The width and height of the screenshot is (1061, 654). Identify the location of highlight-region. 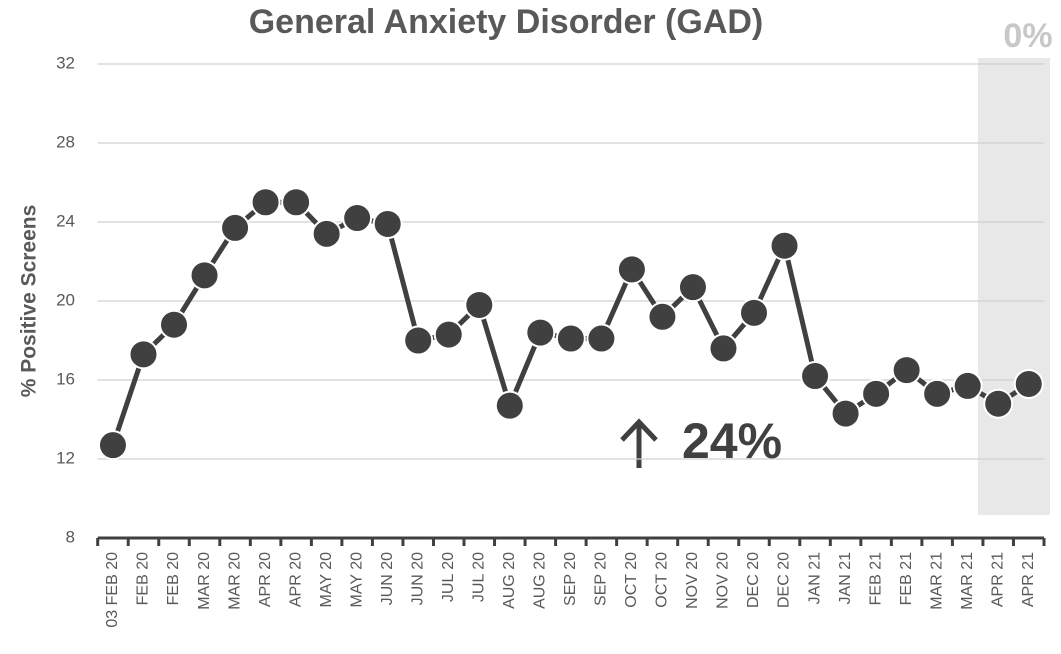
(1014, 286).